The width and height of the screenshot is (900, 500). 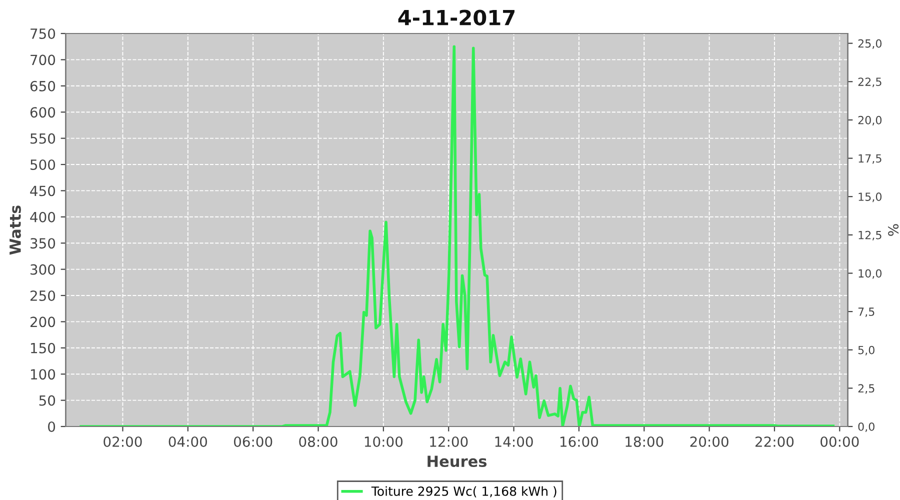 I want to click on y-tick-label: 650, so click(x=43, y=86).